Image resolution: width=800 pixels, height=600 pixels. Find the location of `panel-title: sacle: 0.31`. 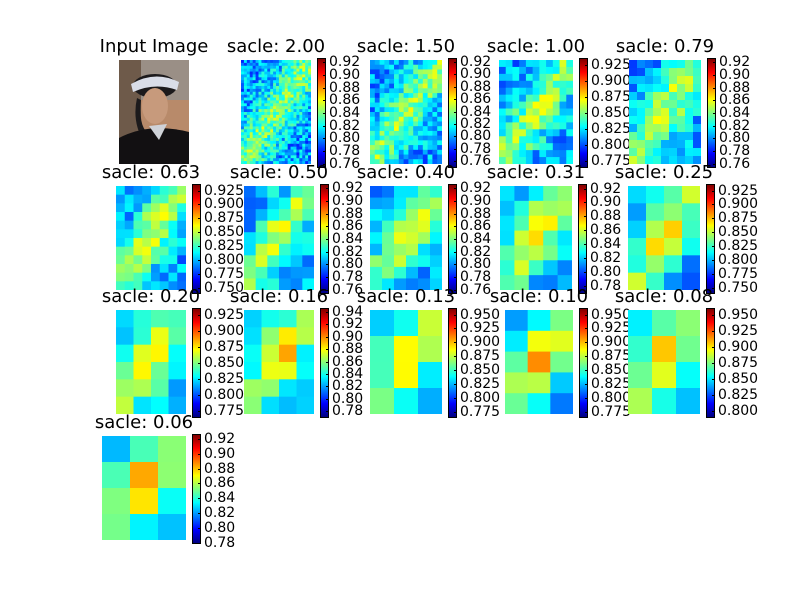

panel-title: sacle: 0.31 is located at coordinates (536, 172).